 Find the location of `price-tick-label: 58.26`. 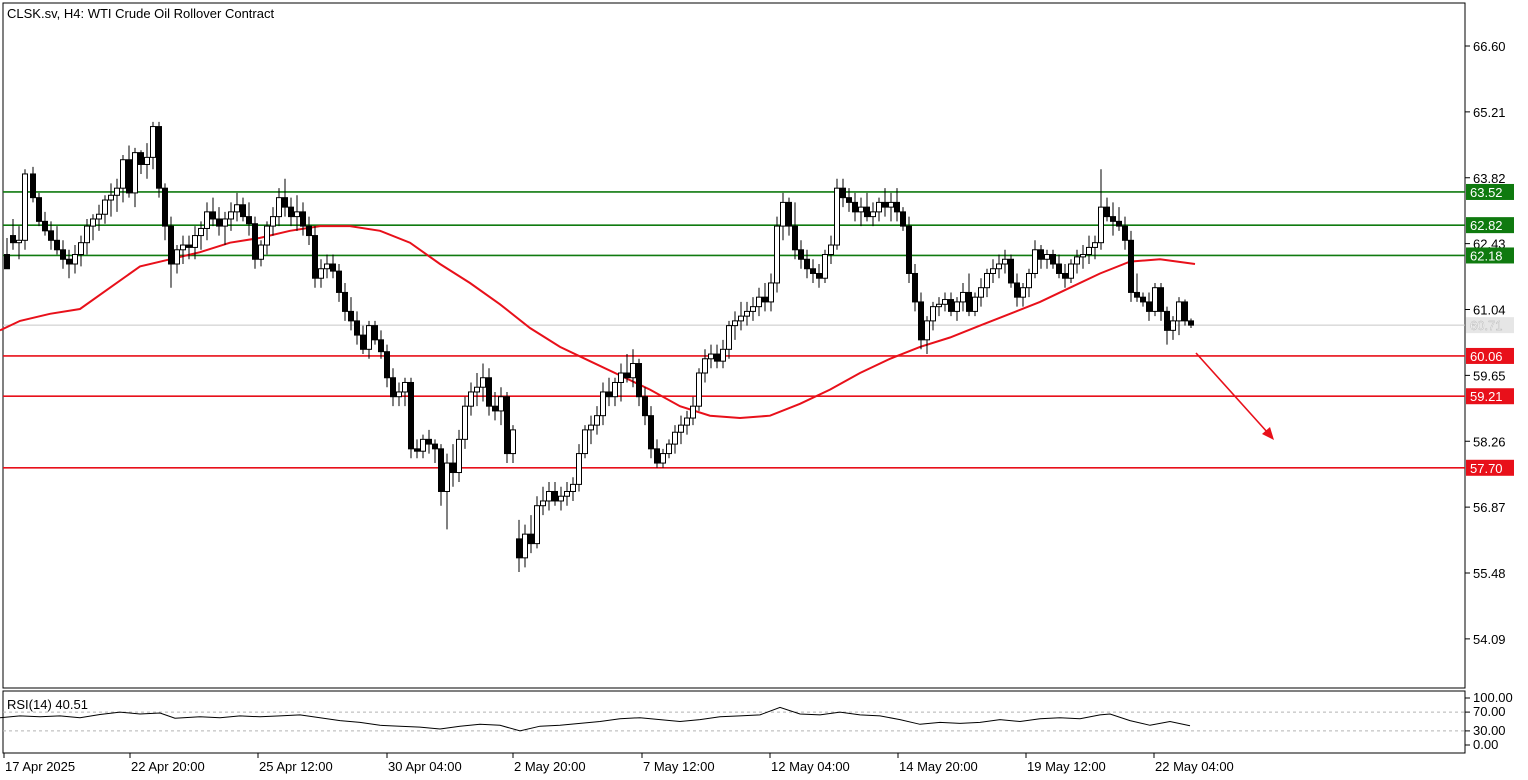

price-tick-label: 58.26 is located at coordinates (1489, 441).